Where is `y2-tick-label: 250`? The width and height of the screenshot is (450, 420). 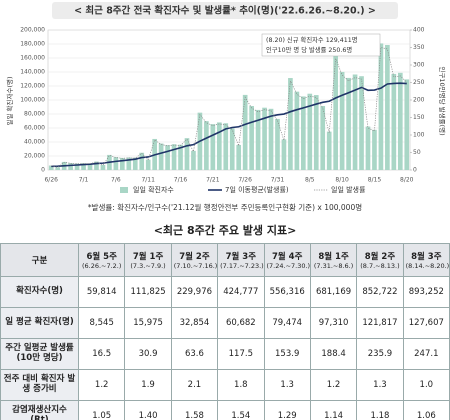
y2-tick-label: 250 is located at coordinates (419, 82).